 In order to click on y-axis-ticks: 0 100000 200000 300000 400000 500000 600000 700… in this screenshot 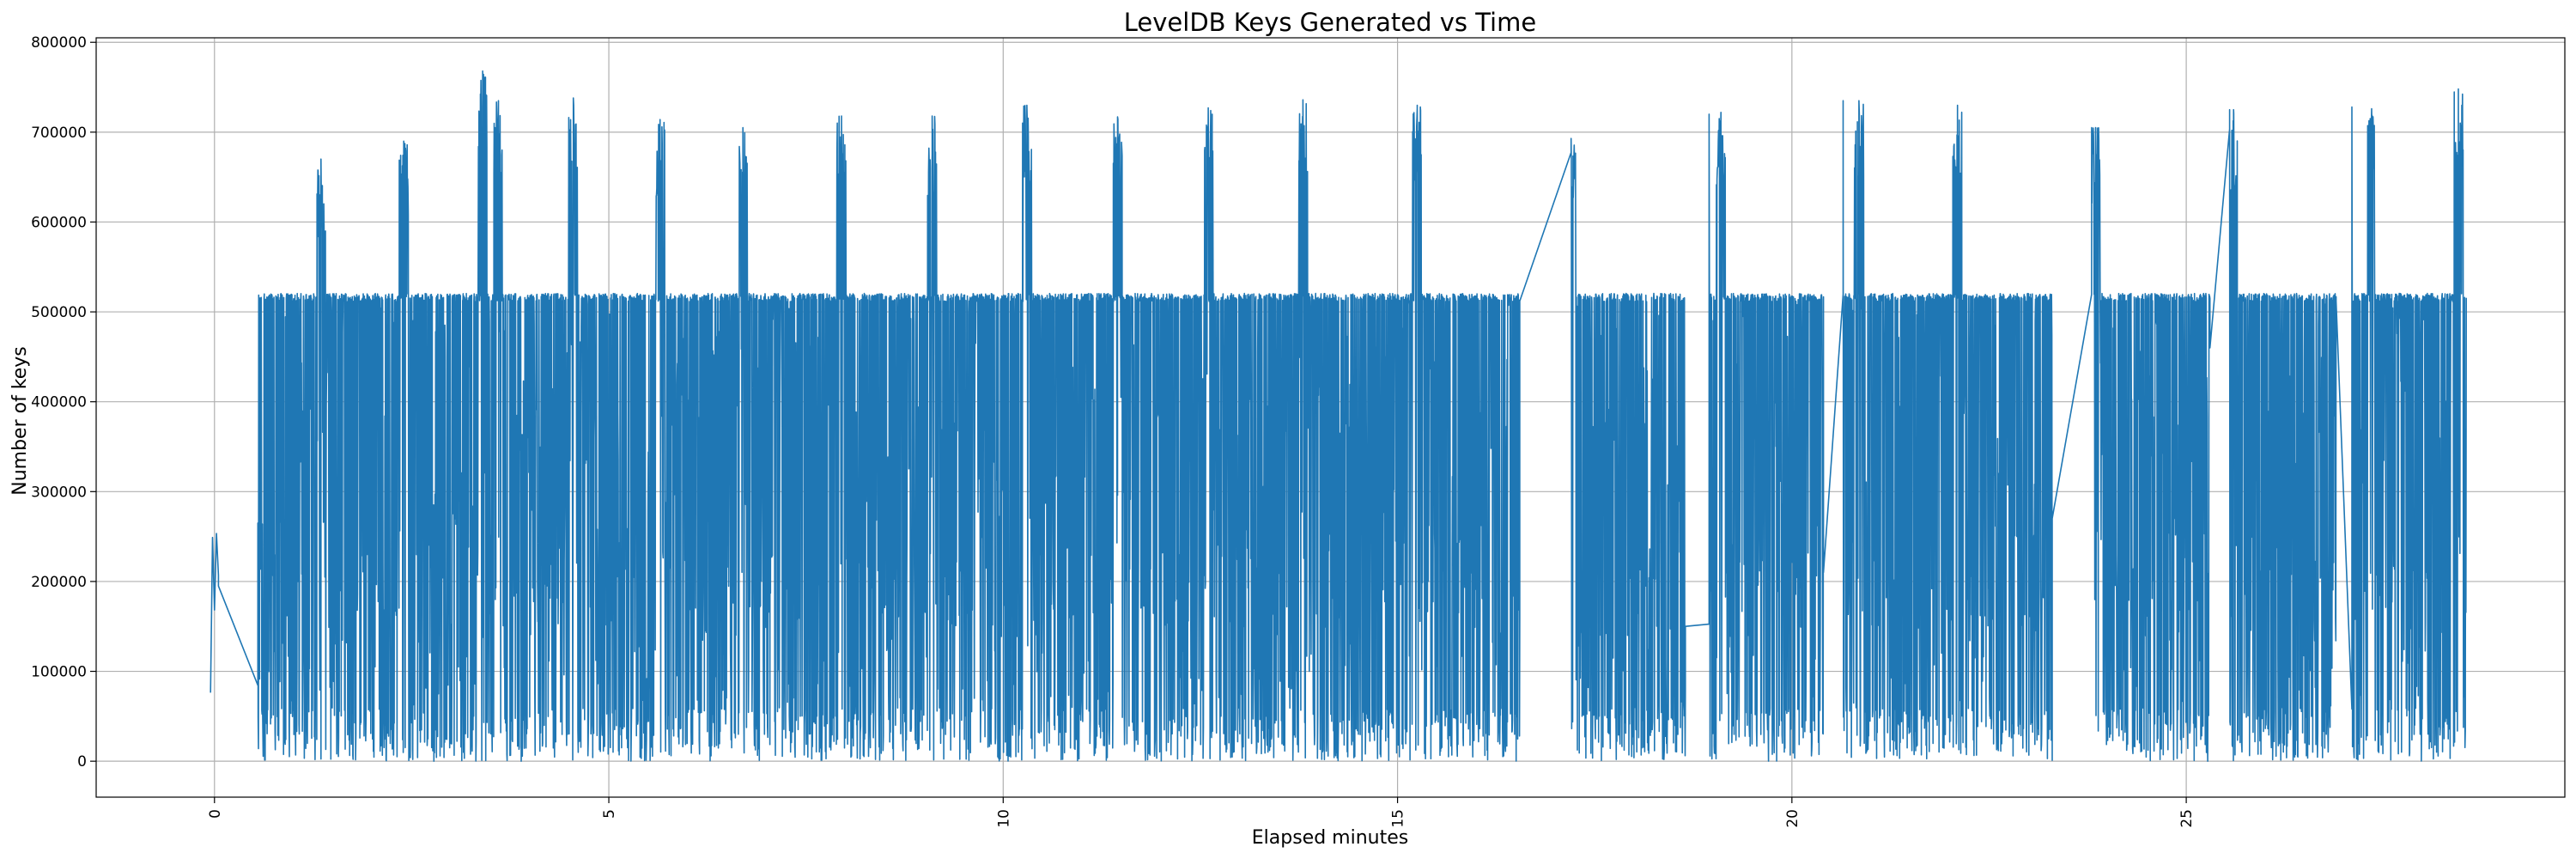, I will do `click(64, 403)`.